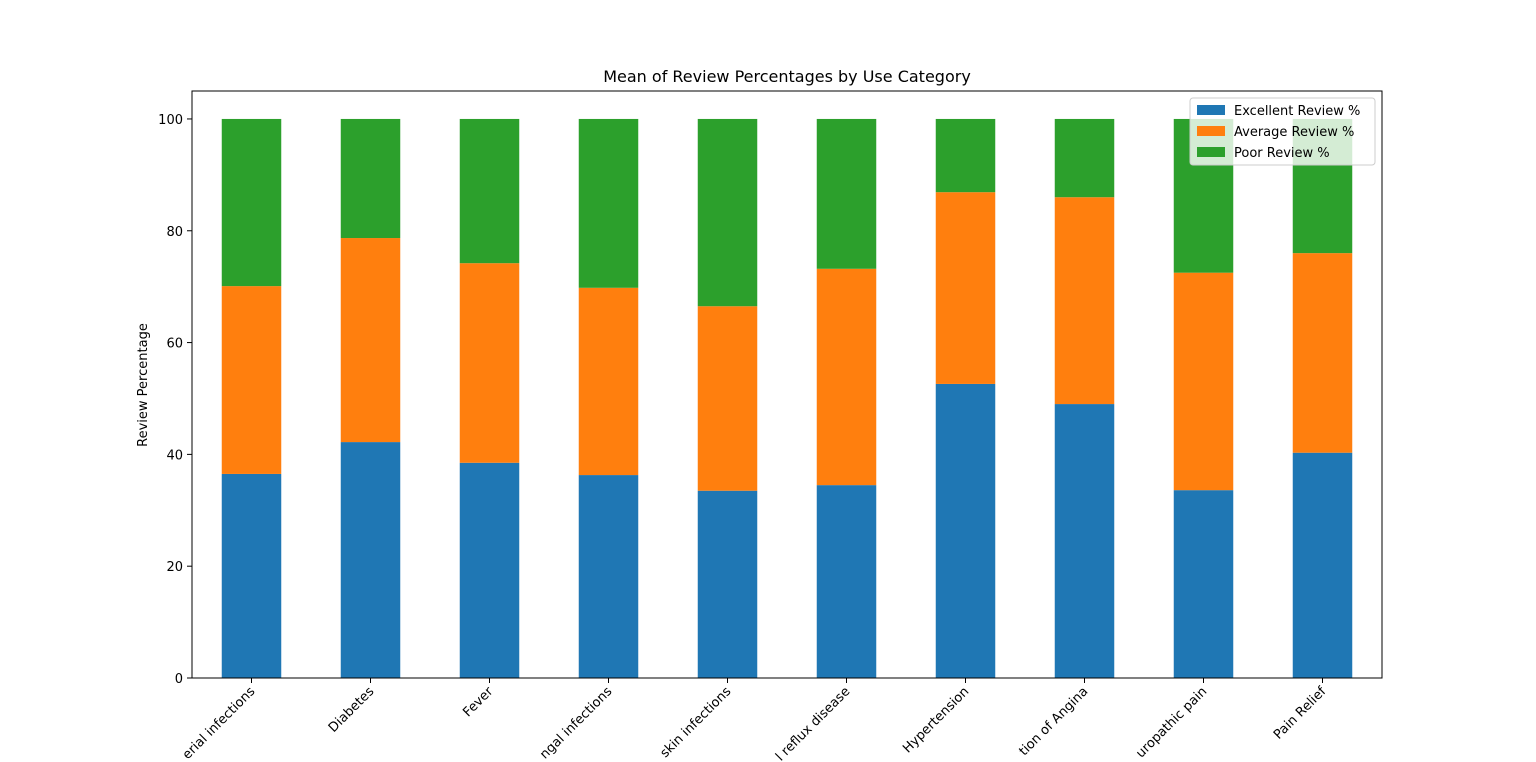  Describe the element at coordinates (174, 567) in the screenshot. I see `y-tick-label: 20` at that location.